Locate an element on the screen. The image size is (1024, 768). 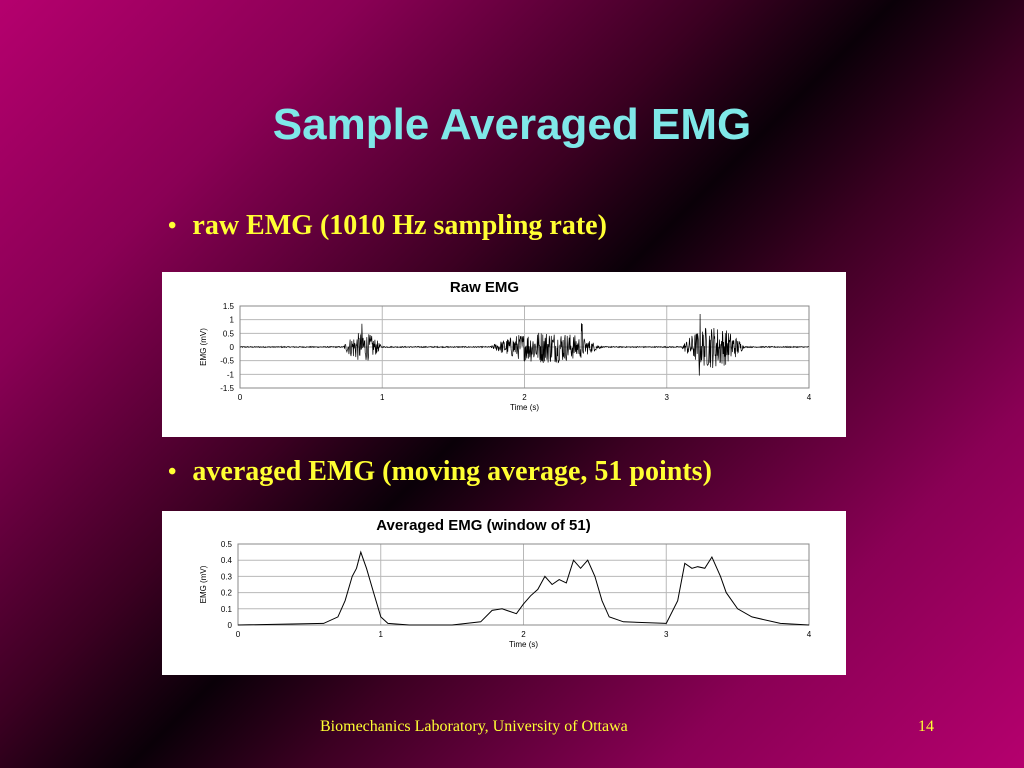
raw-emg-signal-line is located at coordinates (524, 344).